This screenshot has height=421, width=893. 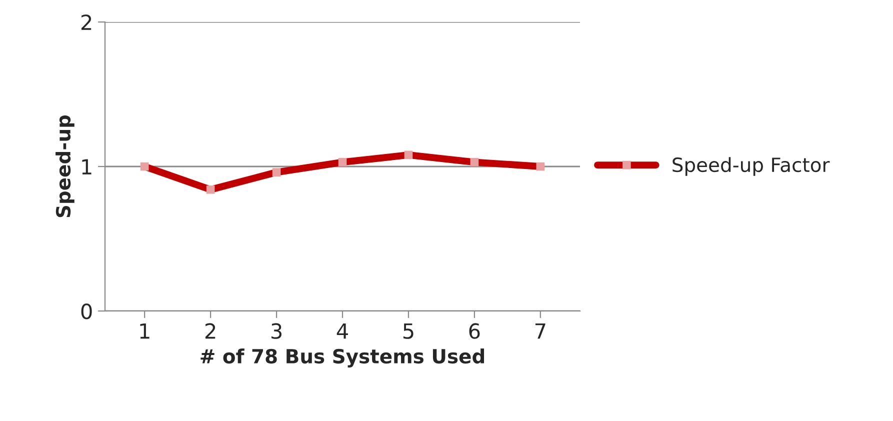 I want to click on x-tick-label: 2, so click(x=210, y=331).